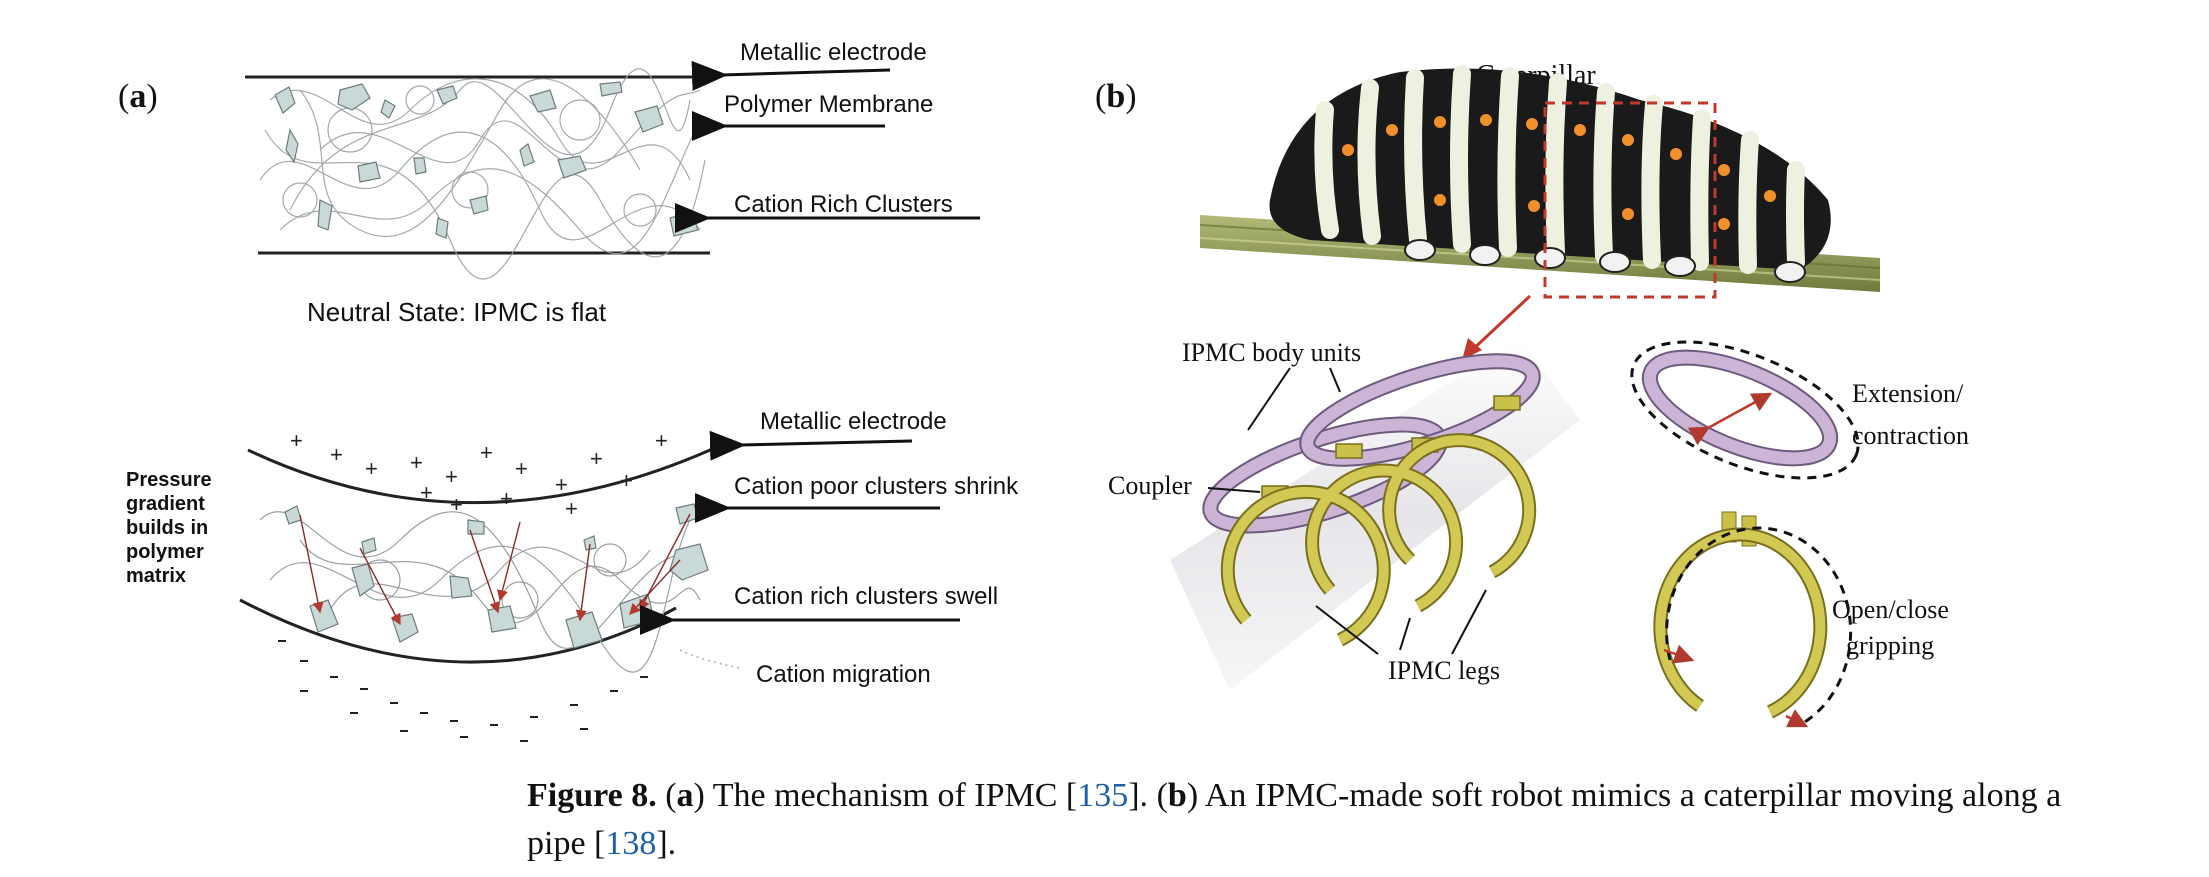 The width and height of the screenshot is (2209, 877). I want to click on migration-arrows, so click(495, 569).